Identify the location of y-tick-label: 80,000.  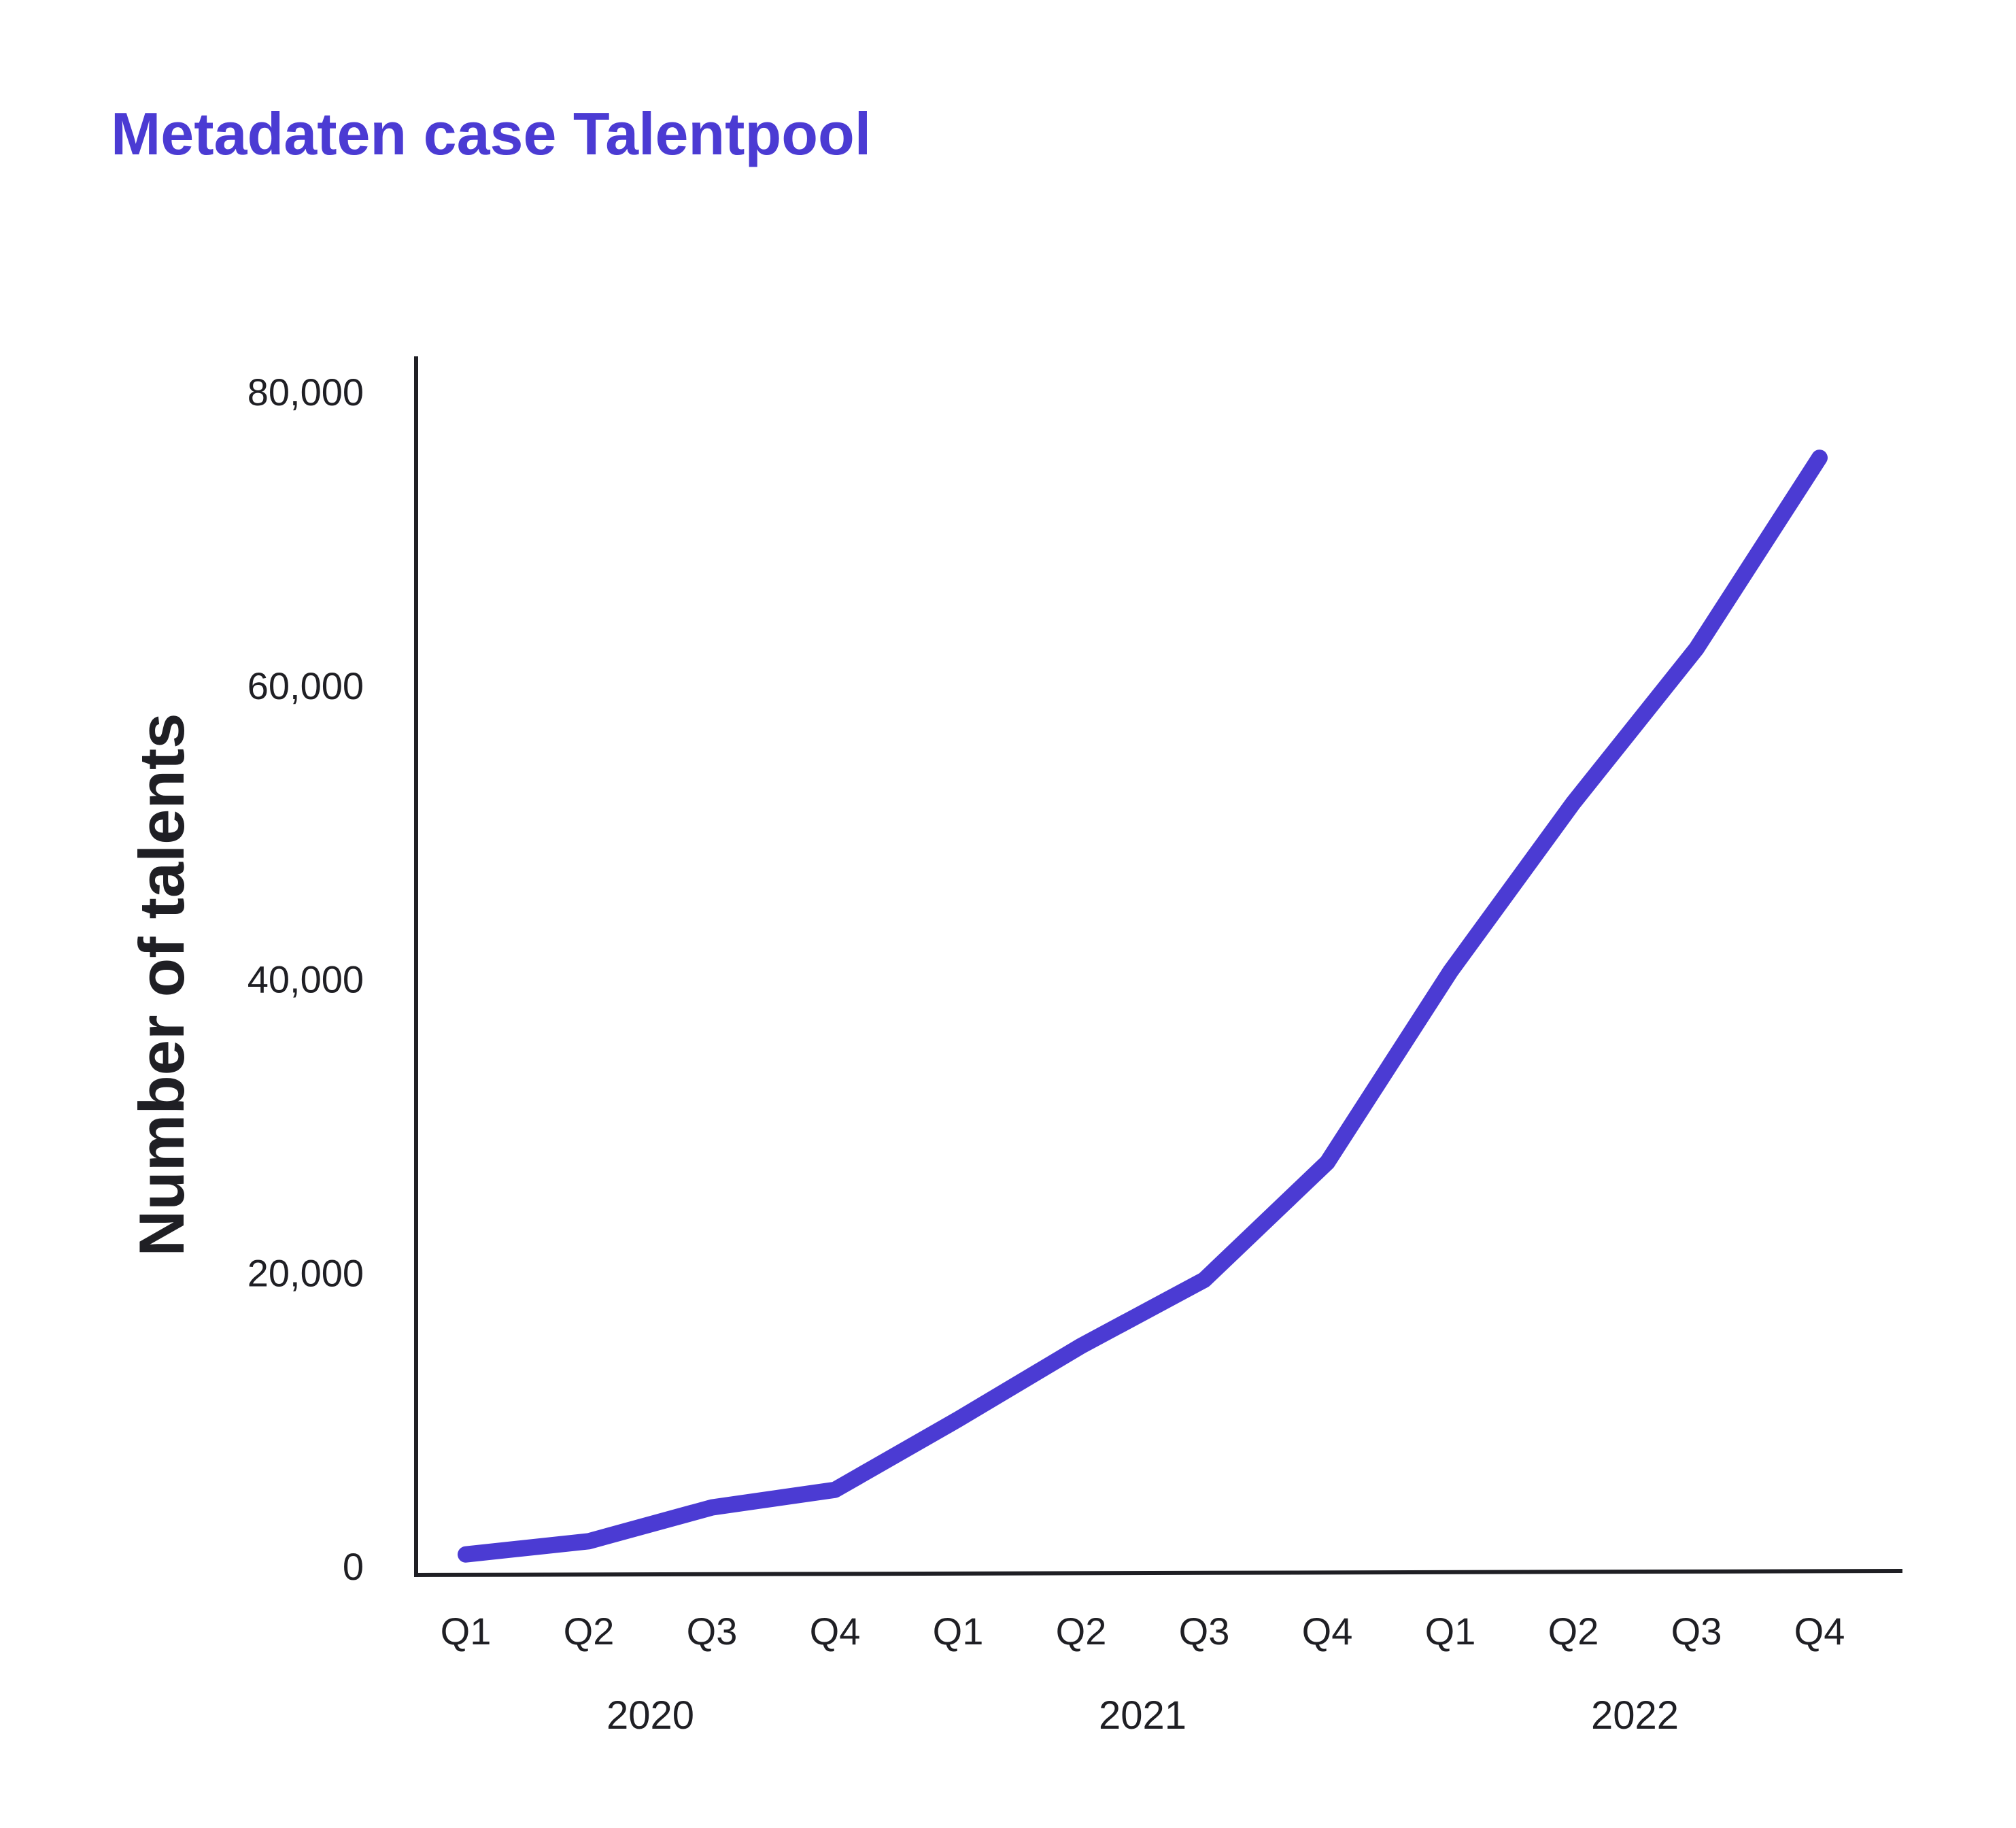
(305, 392).